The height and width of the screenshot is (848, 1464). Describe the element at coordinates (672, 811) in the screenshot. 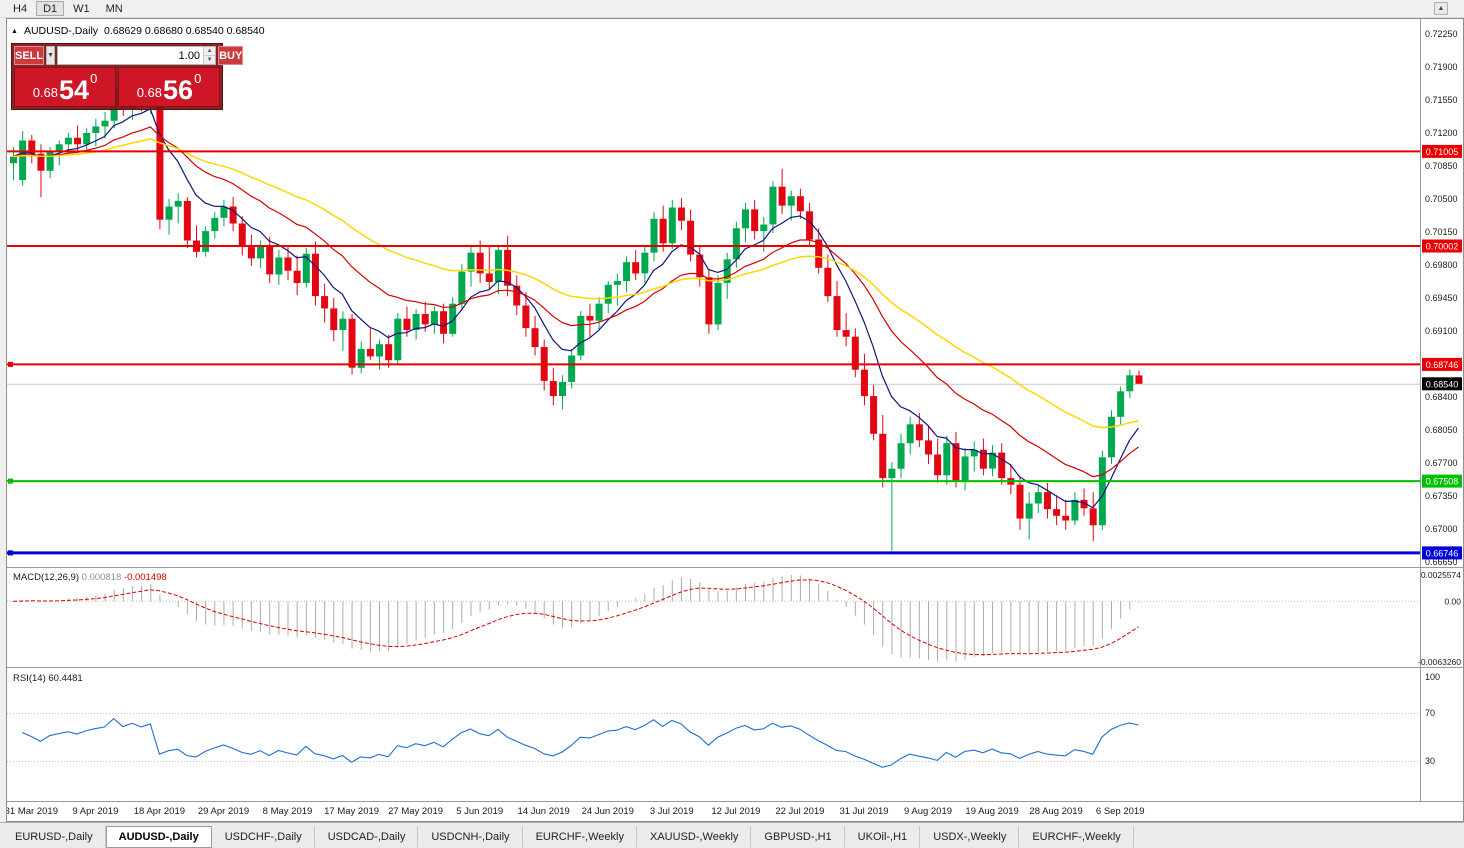

I see `date-label: 3 Jul 2019` at that location.